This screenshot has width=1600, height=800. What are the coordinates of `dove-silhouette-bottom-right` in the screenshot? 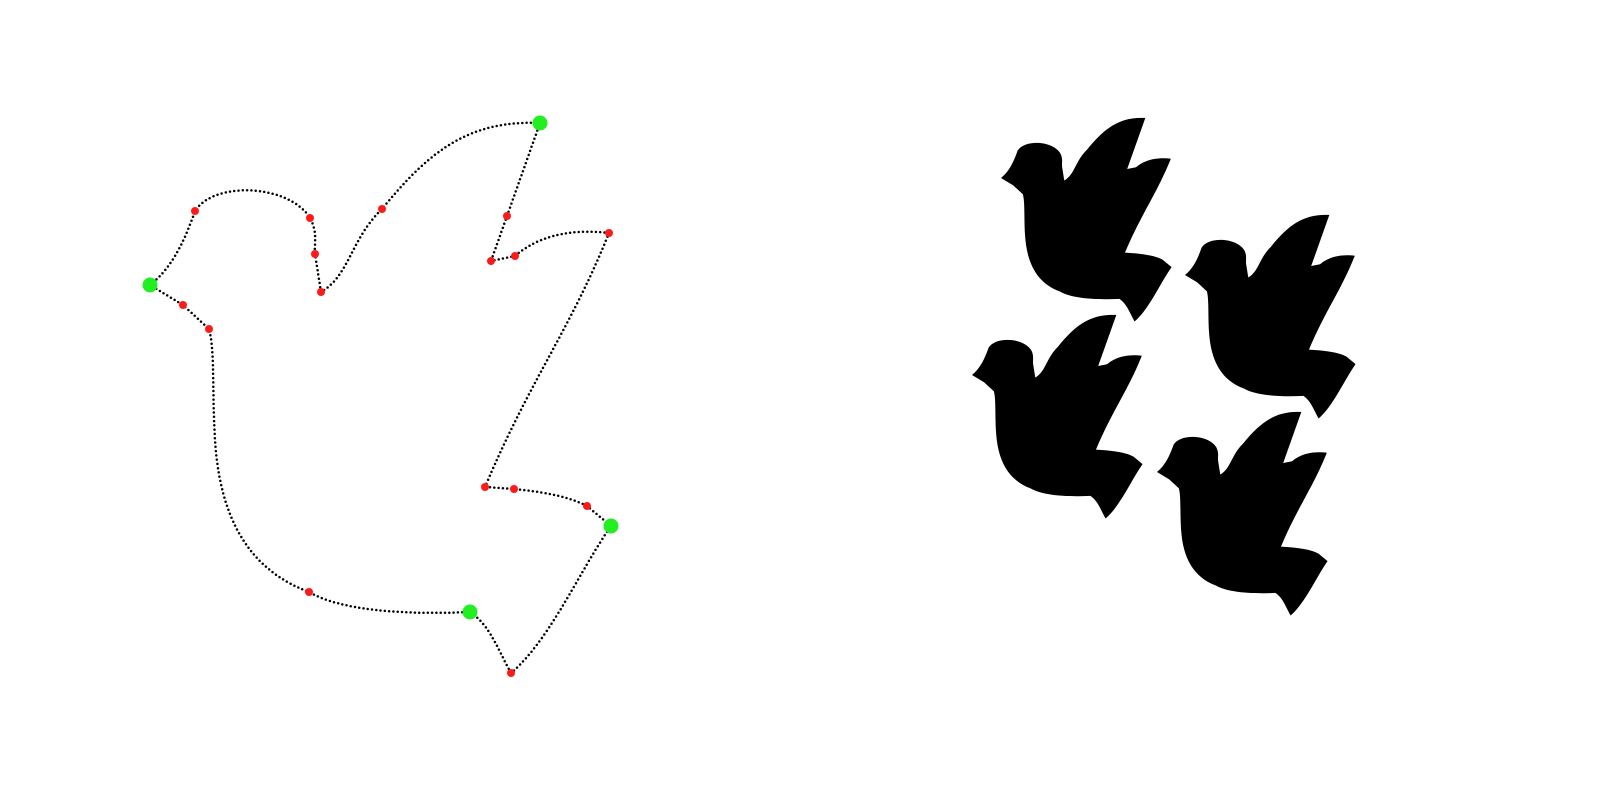 It's located at (1242, 513).